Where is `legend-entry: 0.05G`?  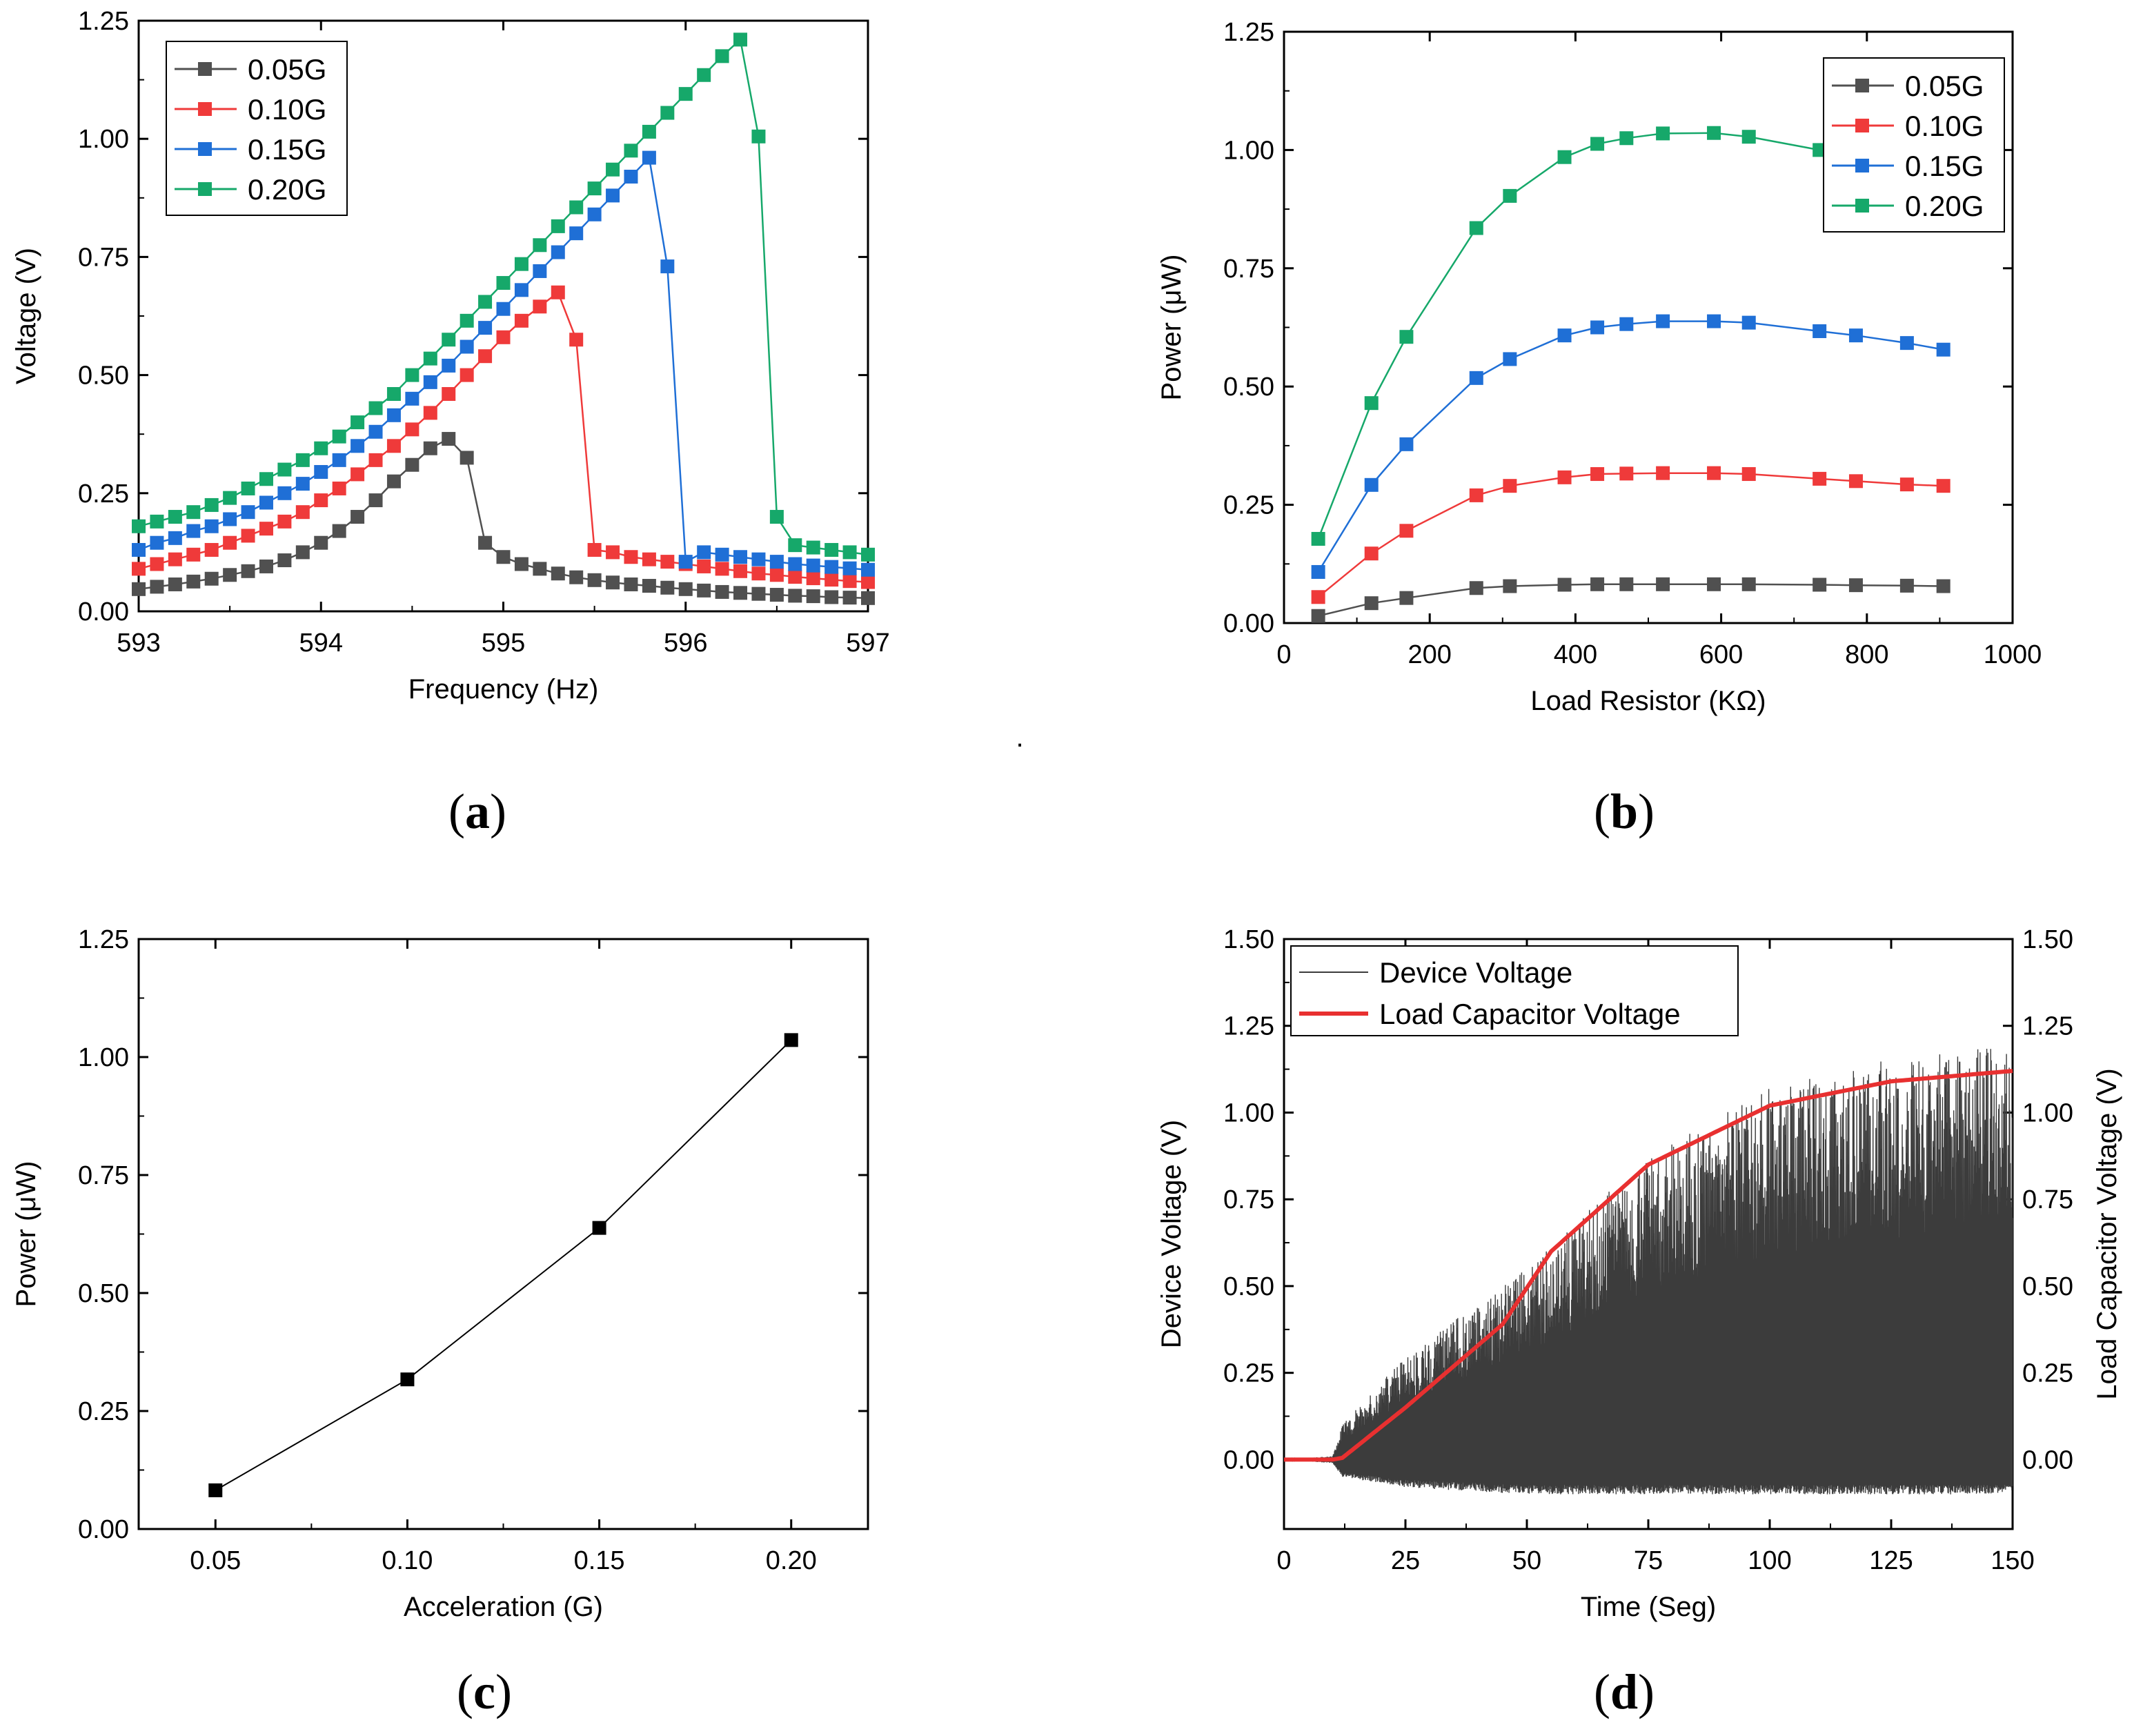 legend-entry: 0.05G is located at coordinates (287, 69).